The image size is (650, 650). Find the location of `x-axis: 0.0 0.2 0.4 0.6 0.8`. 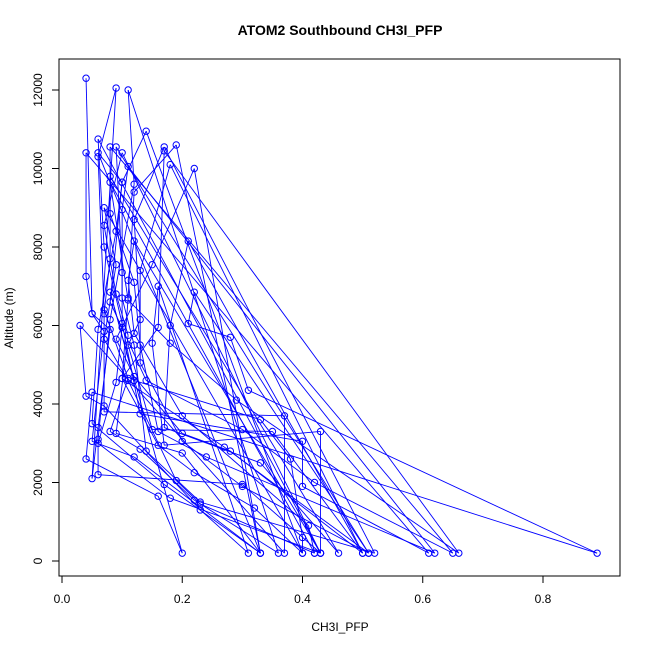

x-axis: 0.0 0.2 0.4 0.6 0.8 is located at coordinates (303, 590).